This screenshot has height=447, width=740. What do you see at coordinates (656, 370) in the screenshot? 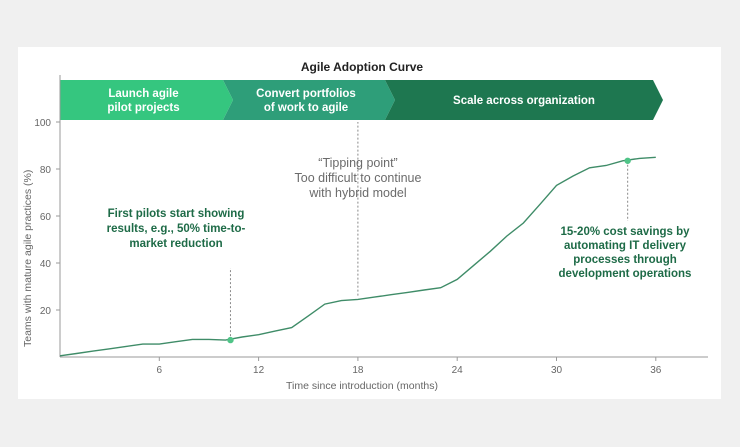
I see `x-tick-label: 36` at bounding box center [656, 370].